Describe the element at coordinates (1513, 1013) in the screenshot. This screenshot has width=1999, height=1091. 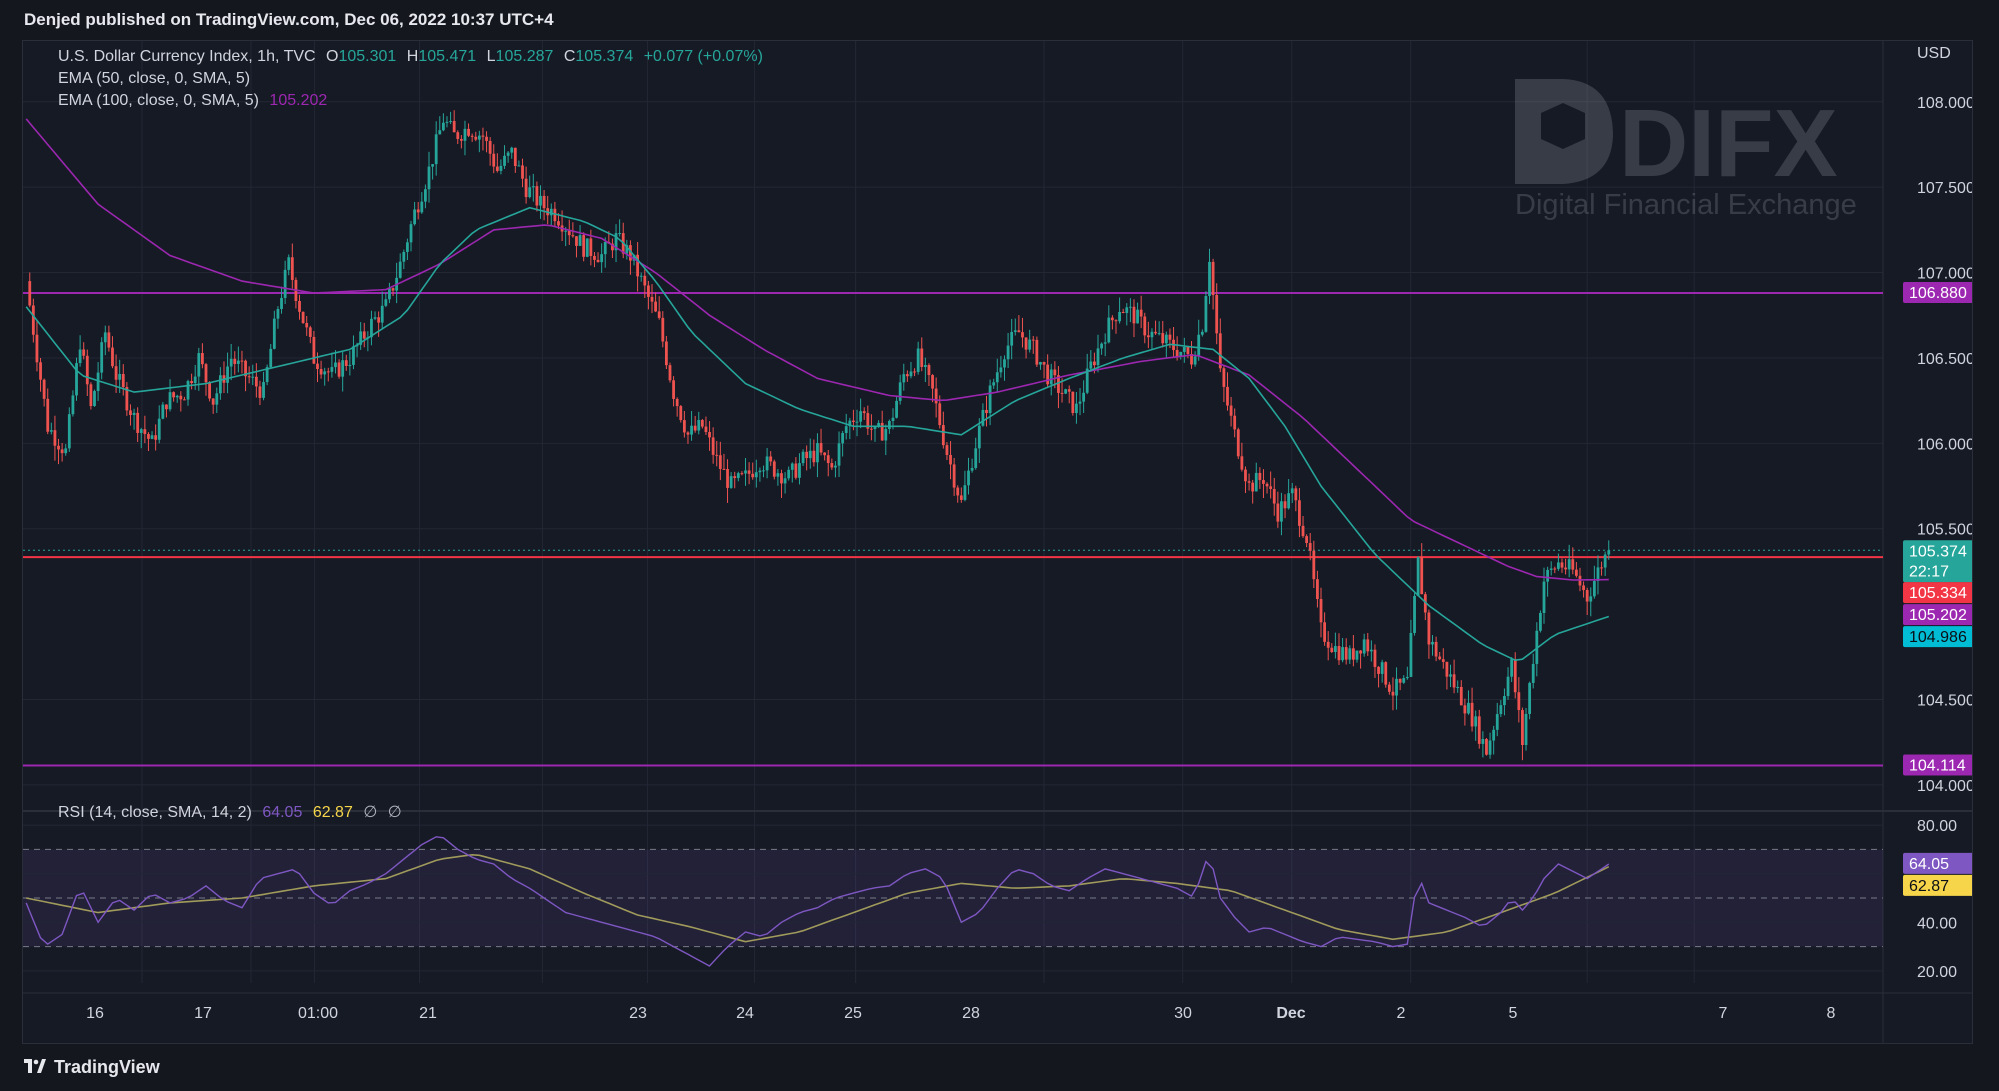
I see `time-tick-label: 5` at that location.